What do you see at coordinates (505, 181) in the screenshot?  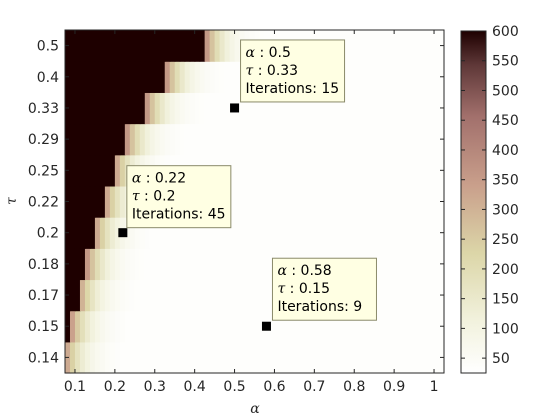 I see `colorbar-tick-label: 350` at bounding box center [505, 181].